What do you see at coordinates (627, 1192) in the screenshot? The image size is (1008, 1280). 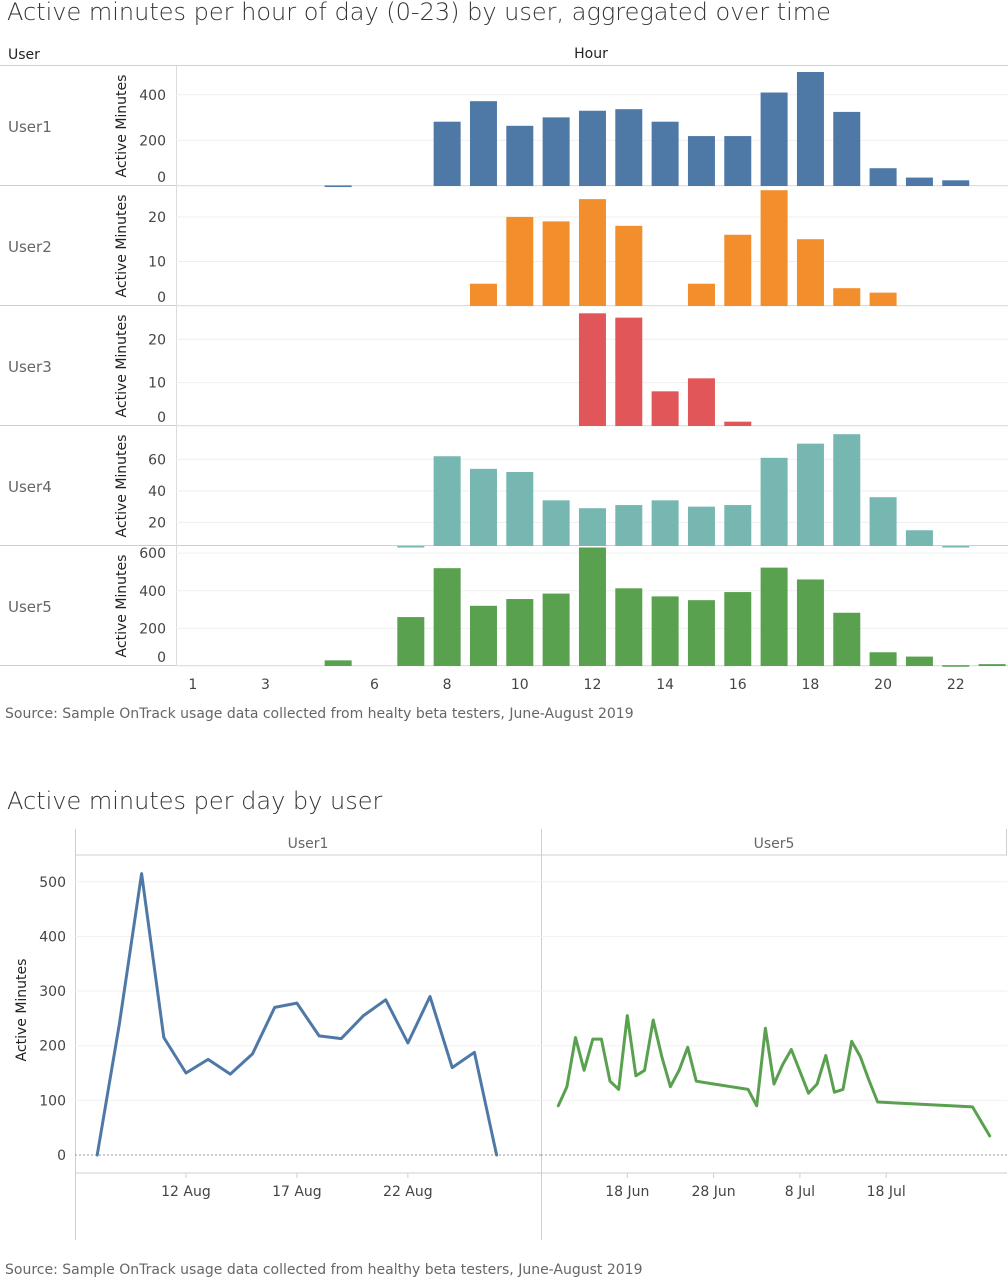 I see `x-tick-label: 18 Jun` at bounding box center [627, 1192].